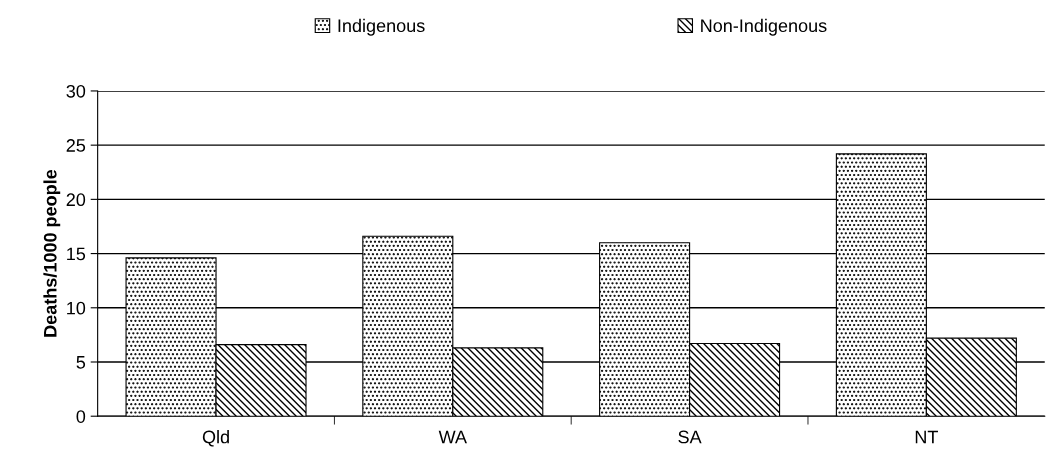 The width and height of the screenshot is (1050, 464). What do you see at coordinates (81, 416) in the screenshot?
I see `y-tick-label: 0` at bounding box center [81, 416].